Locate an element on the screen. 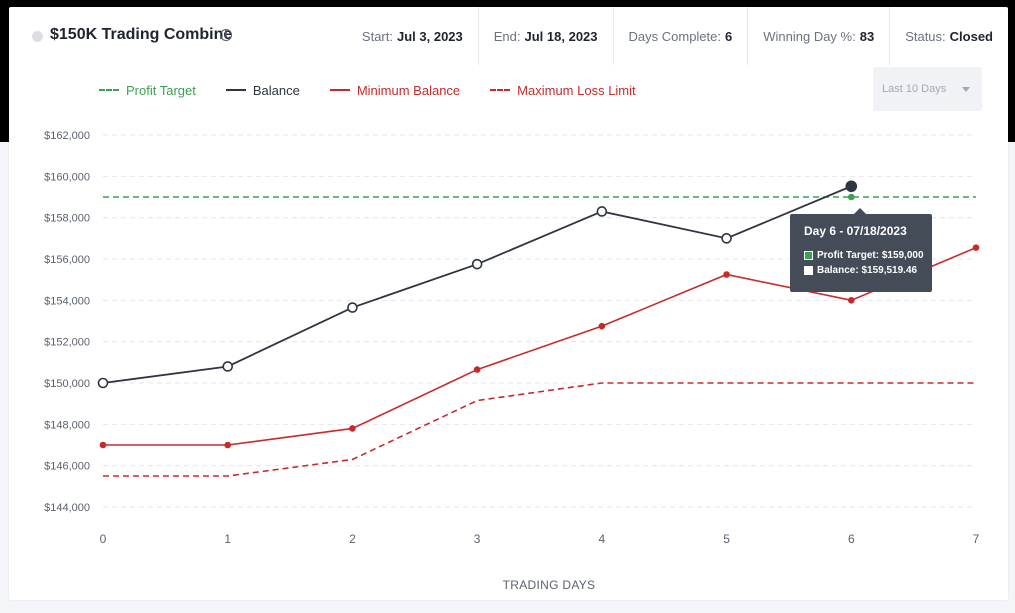 The height and width of the screenshot is (613, 1015). y-tick-label: $160,000 is located at coordinates (67, 177).